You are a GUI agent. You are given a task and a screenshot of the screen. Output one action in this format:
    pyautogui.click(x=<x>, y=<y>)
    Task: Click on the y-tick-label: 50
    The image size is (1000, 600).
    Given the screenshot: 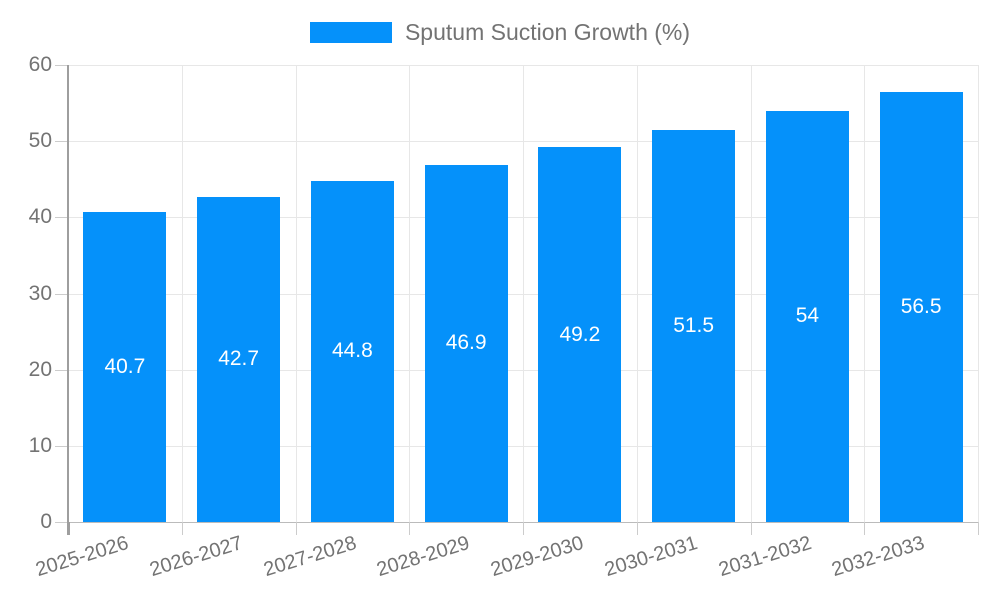 What is the action you would take?
    pyautogui.click(x=40, y=141)
    